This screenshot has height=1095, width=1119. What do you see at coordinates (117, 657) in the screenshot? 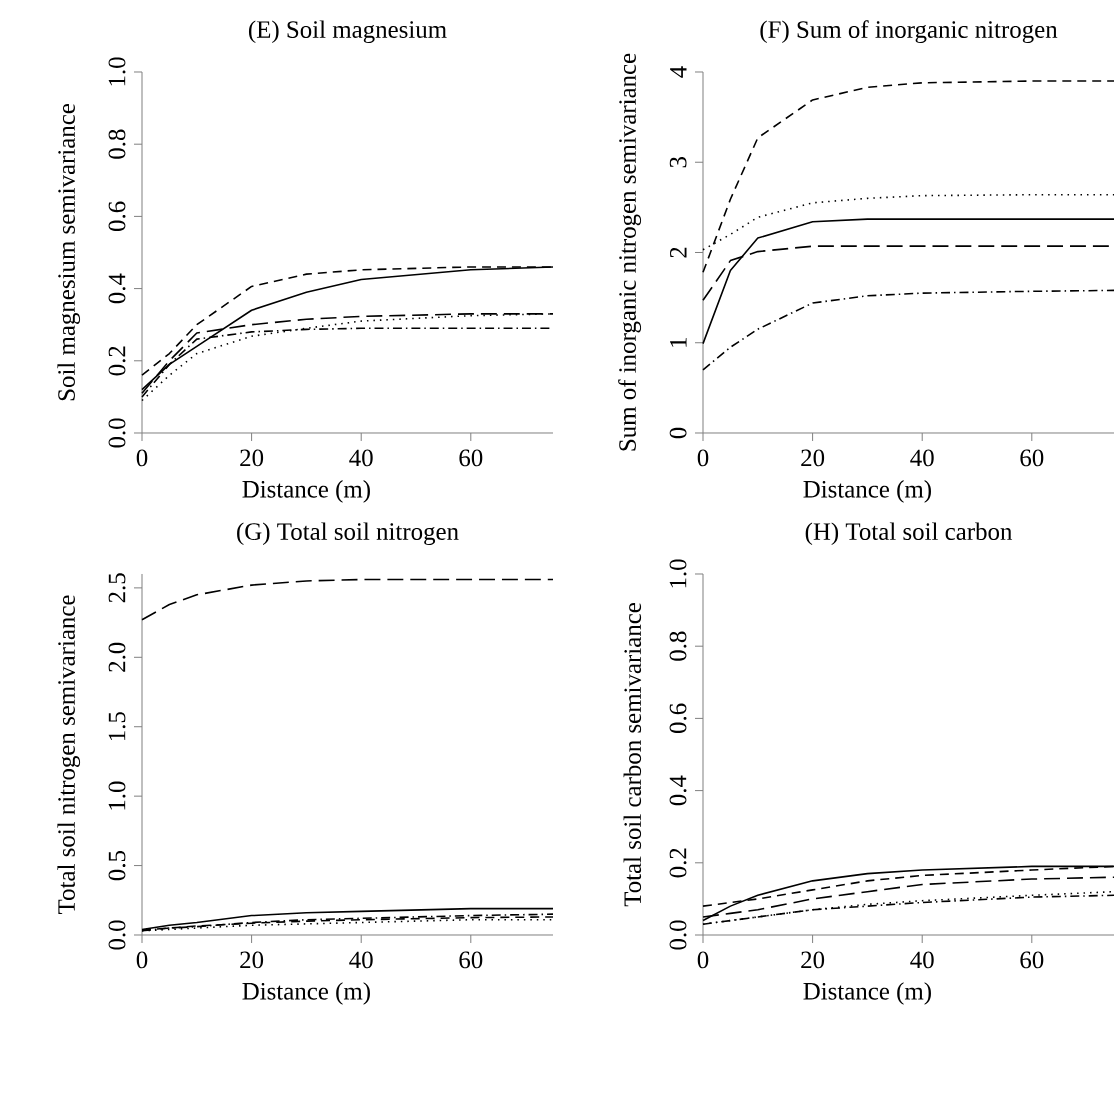
I see `y-tick-label: 2.0` at bounding box center [117, 657].